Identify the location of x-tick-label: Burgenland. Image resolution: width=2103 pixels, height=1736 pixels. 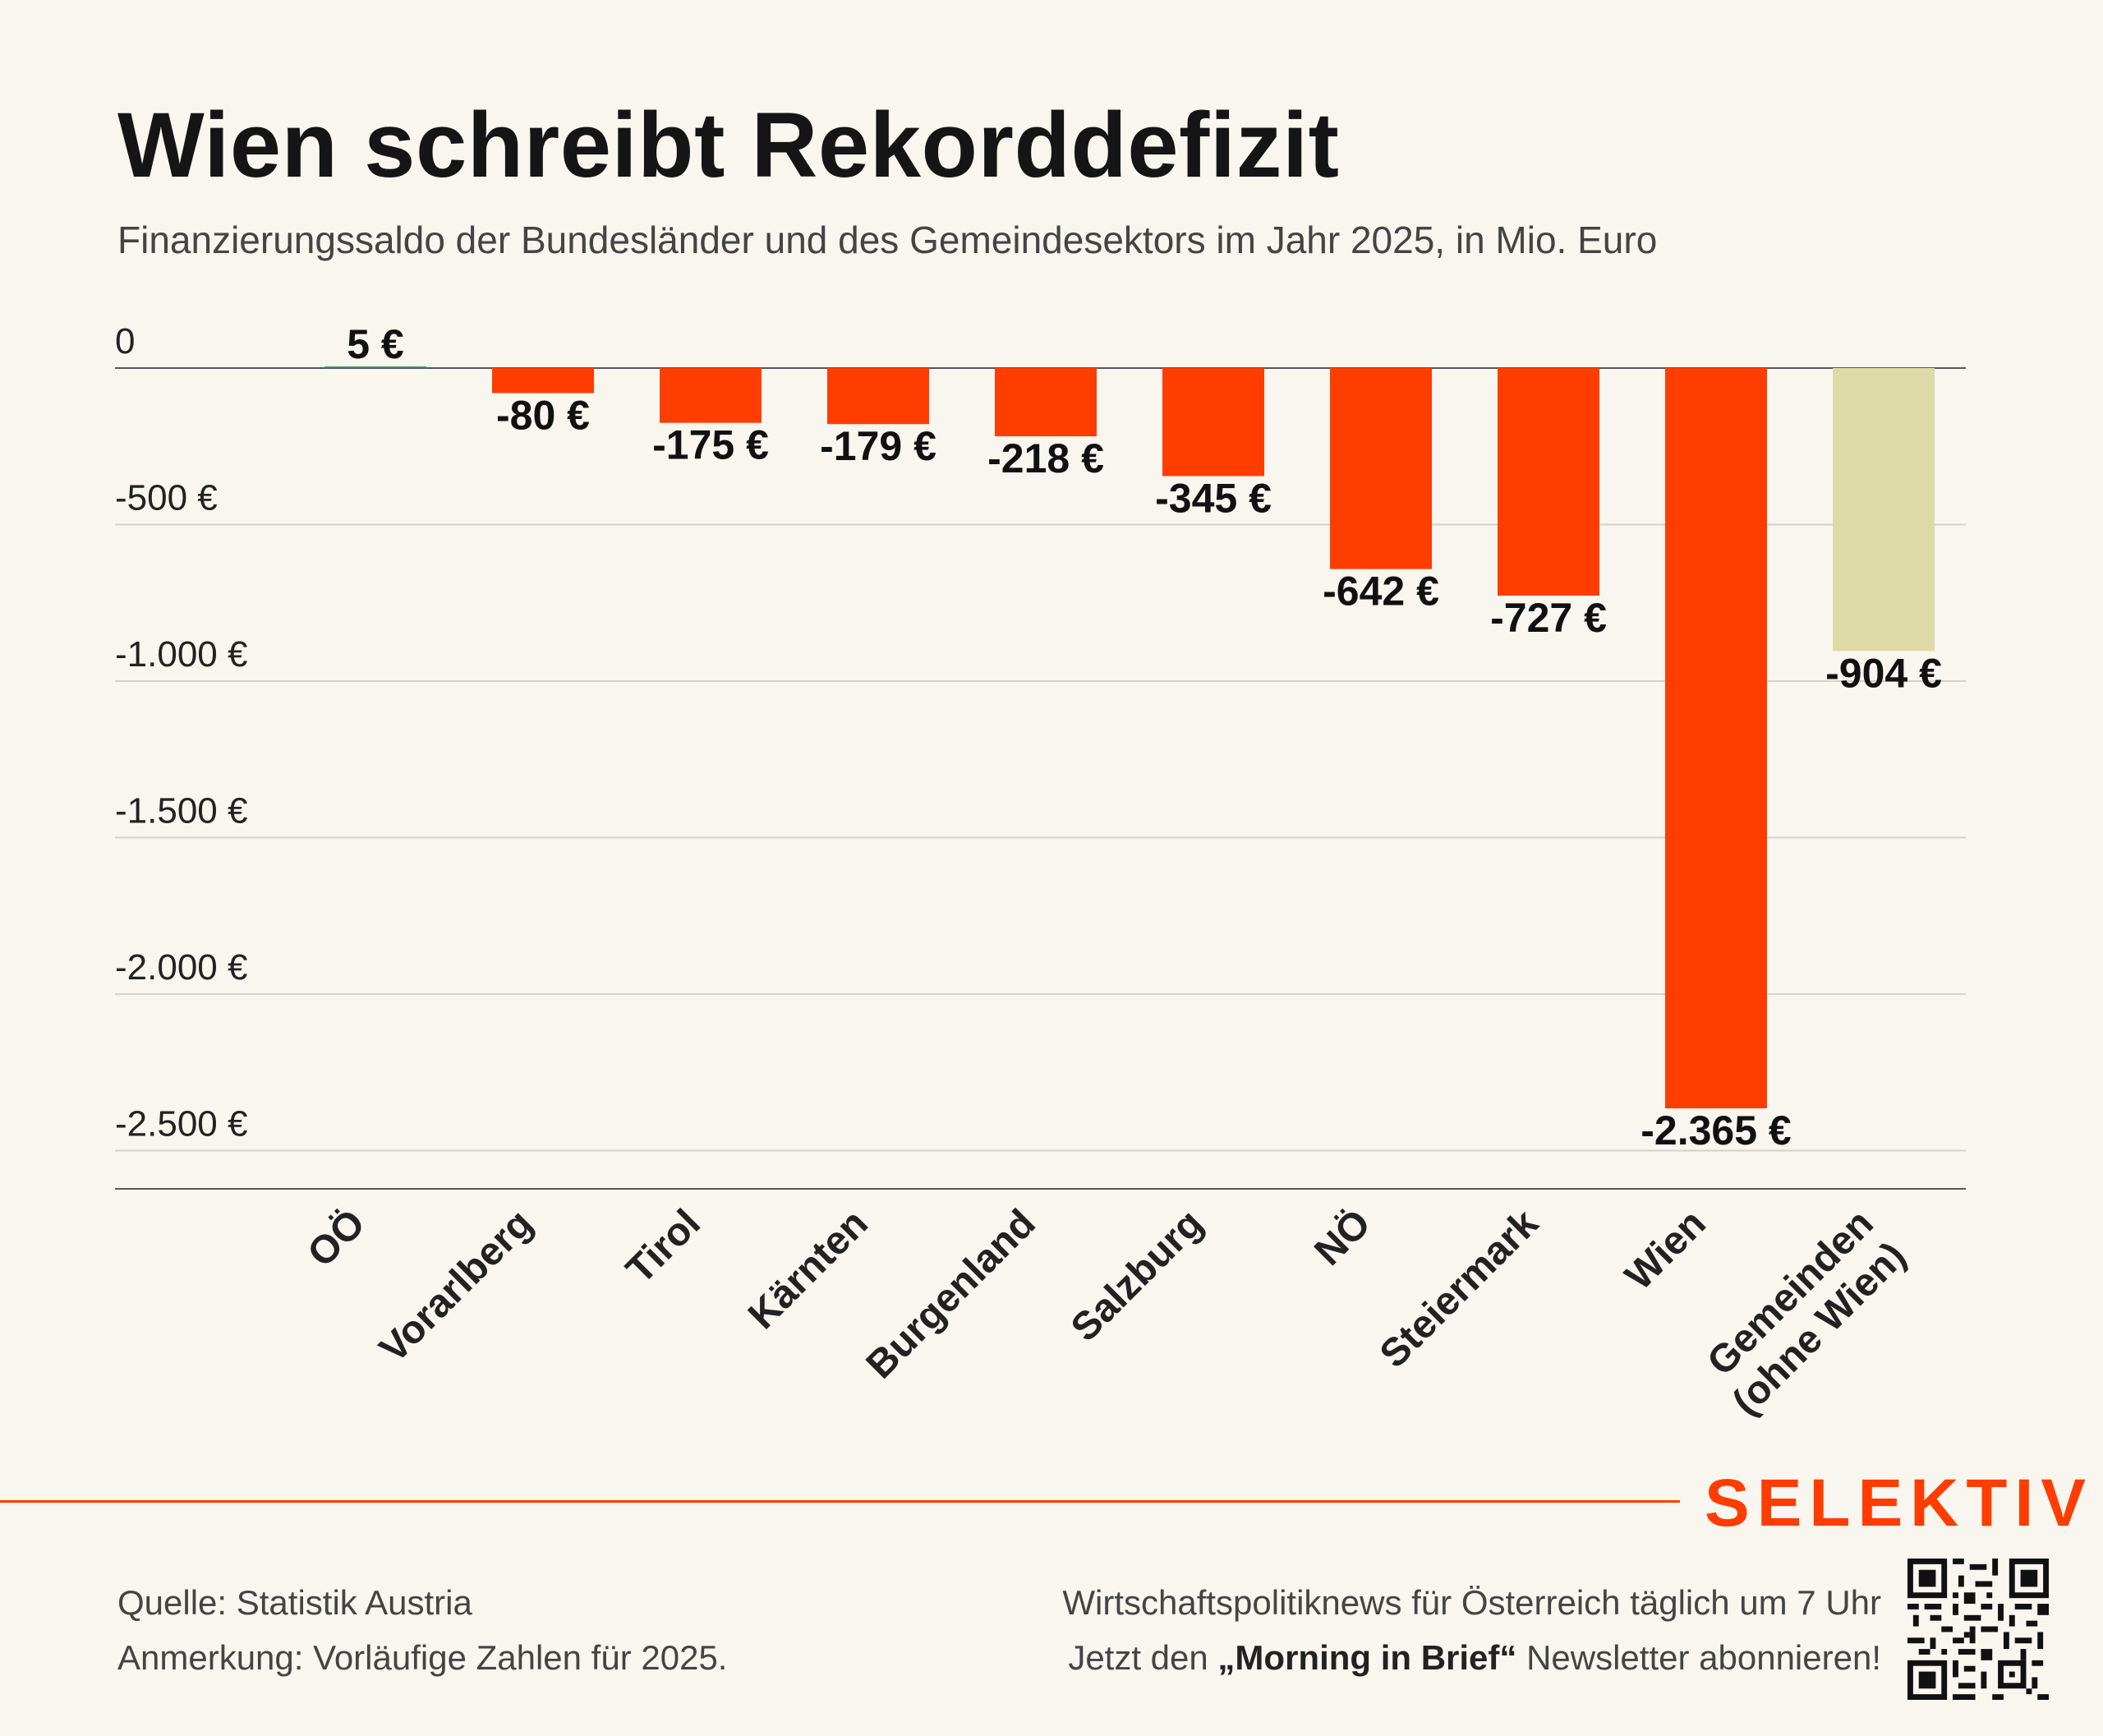
(951, 1294).